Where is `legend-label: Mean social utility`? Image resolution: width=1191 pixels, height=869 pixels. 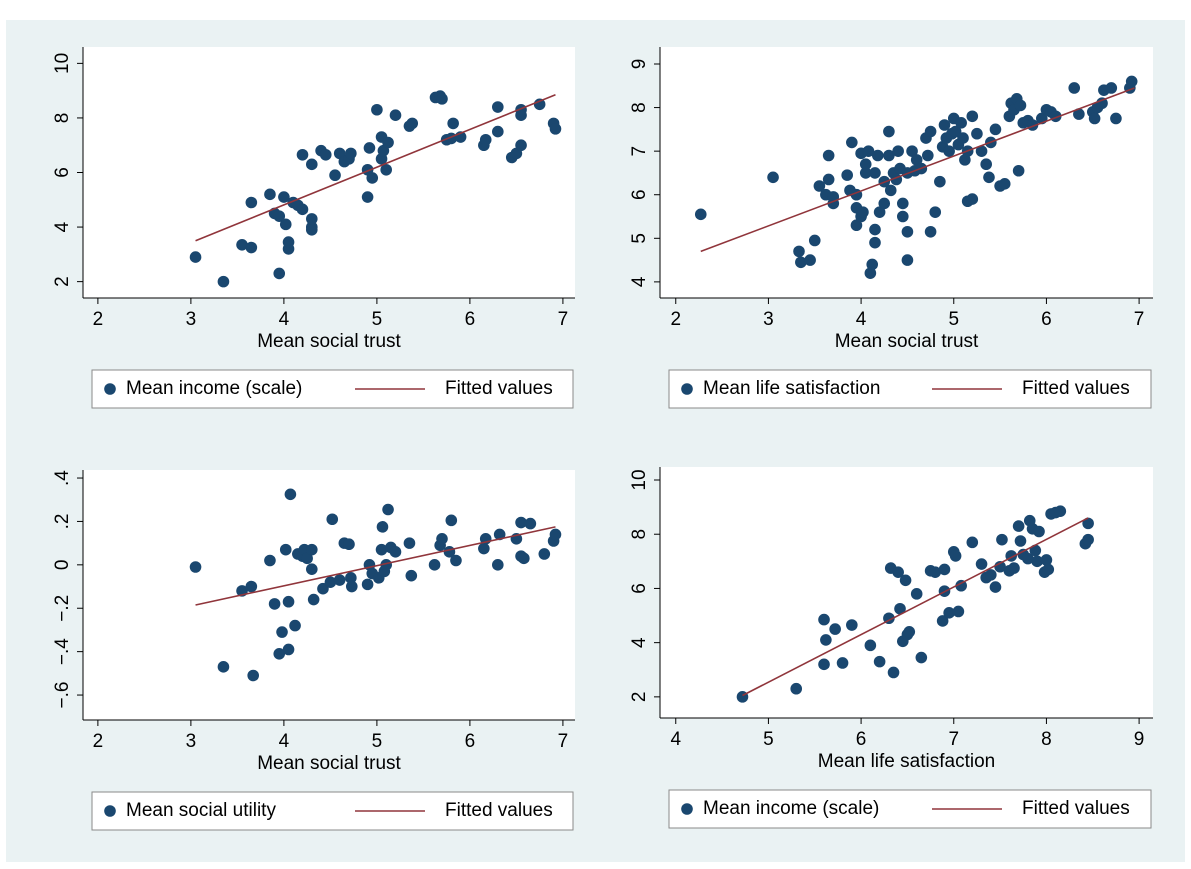
legend-label: Mean social utility is located at coordinates (201, 810).